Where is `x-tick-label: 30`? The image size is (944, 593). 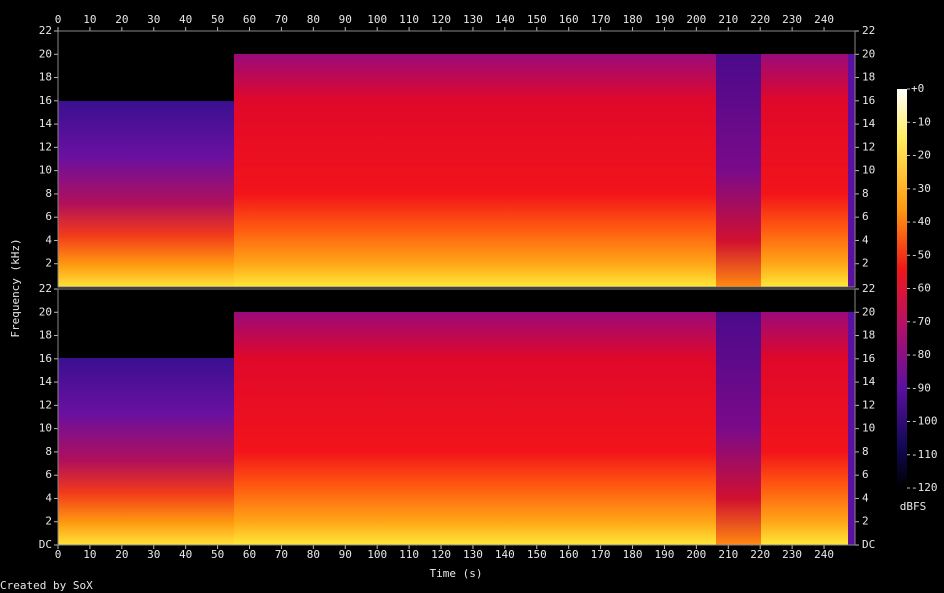
x-tick-label: 30 is located at coordinates (153, 19).